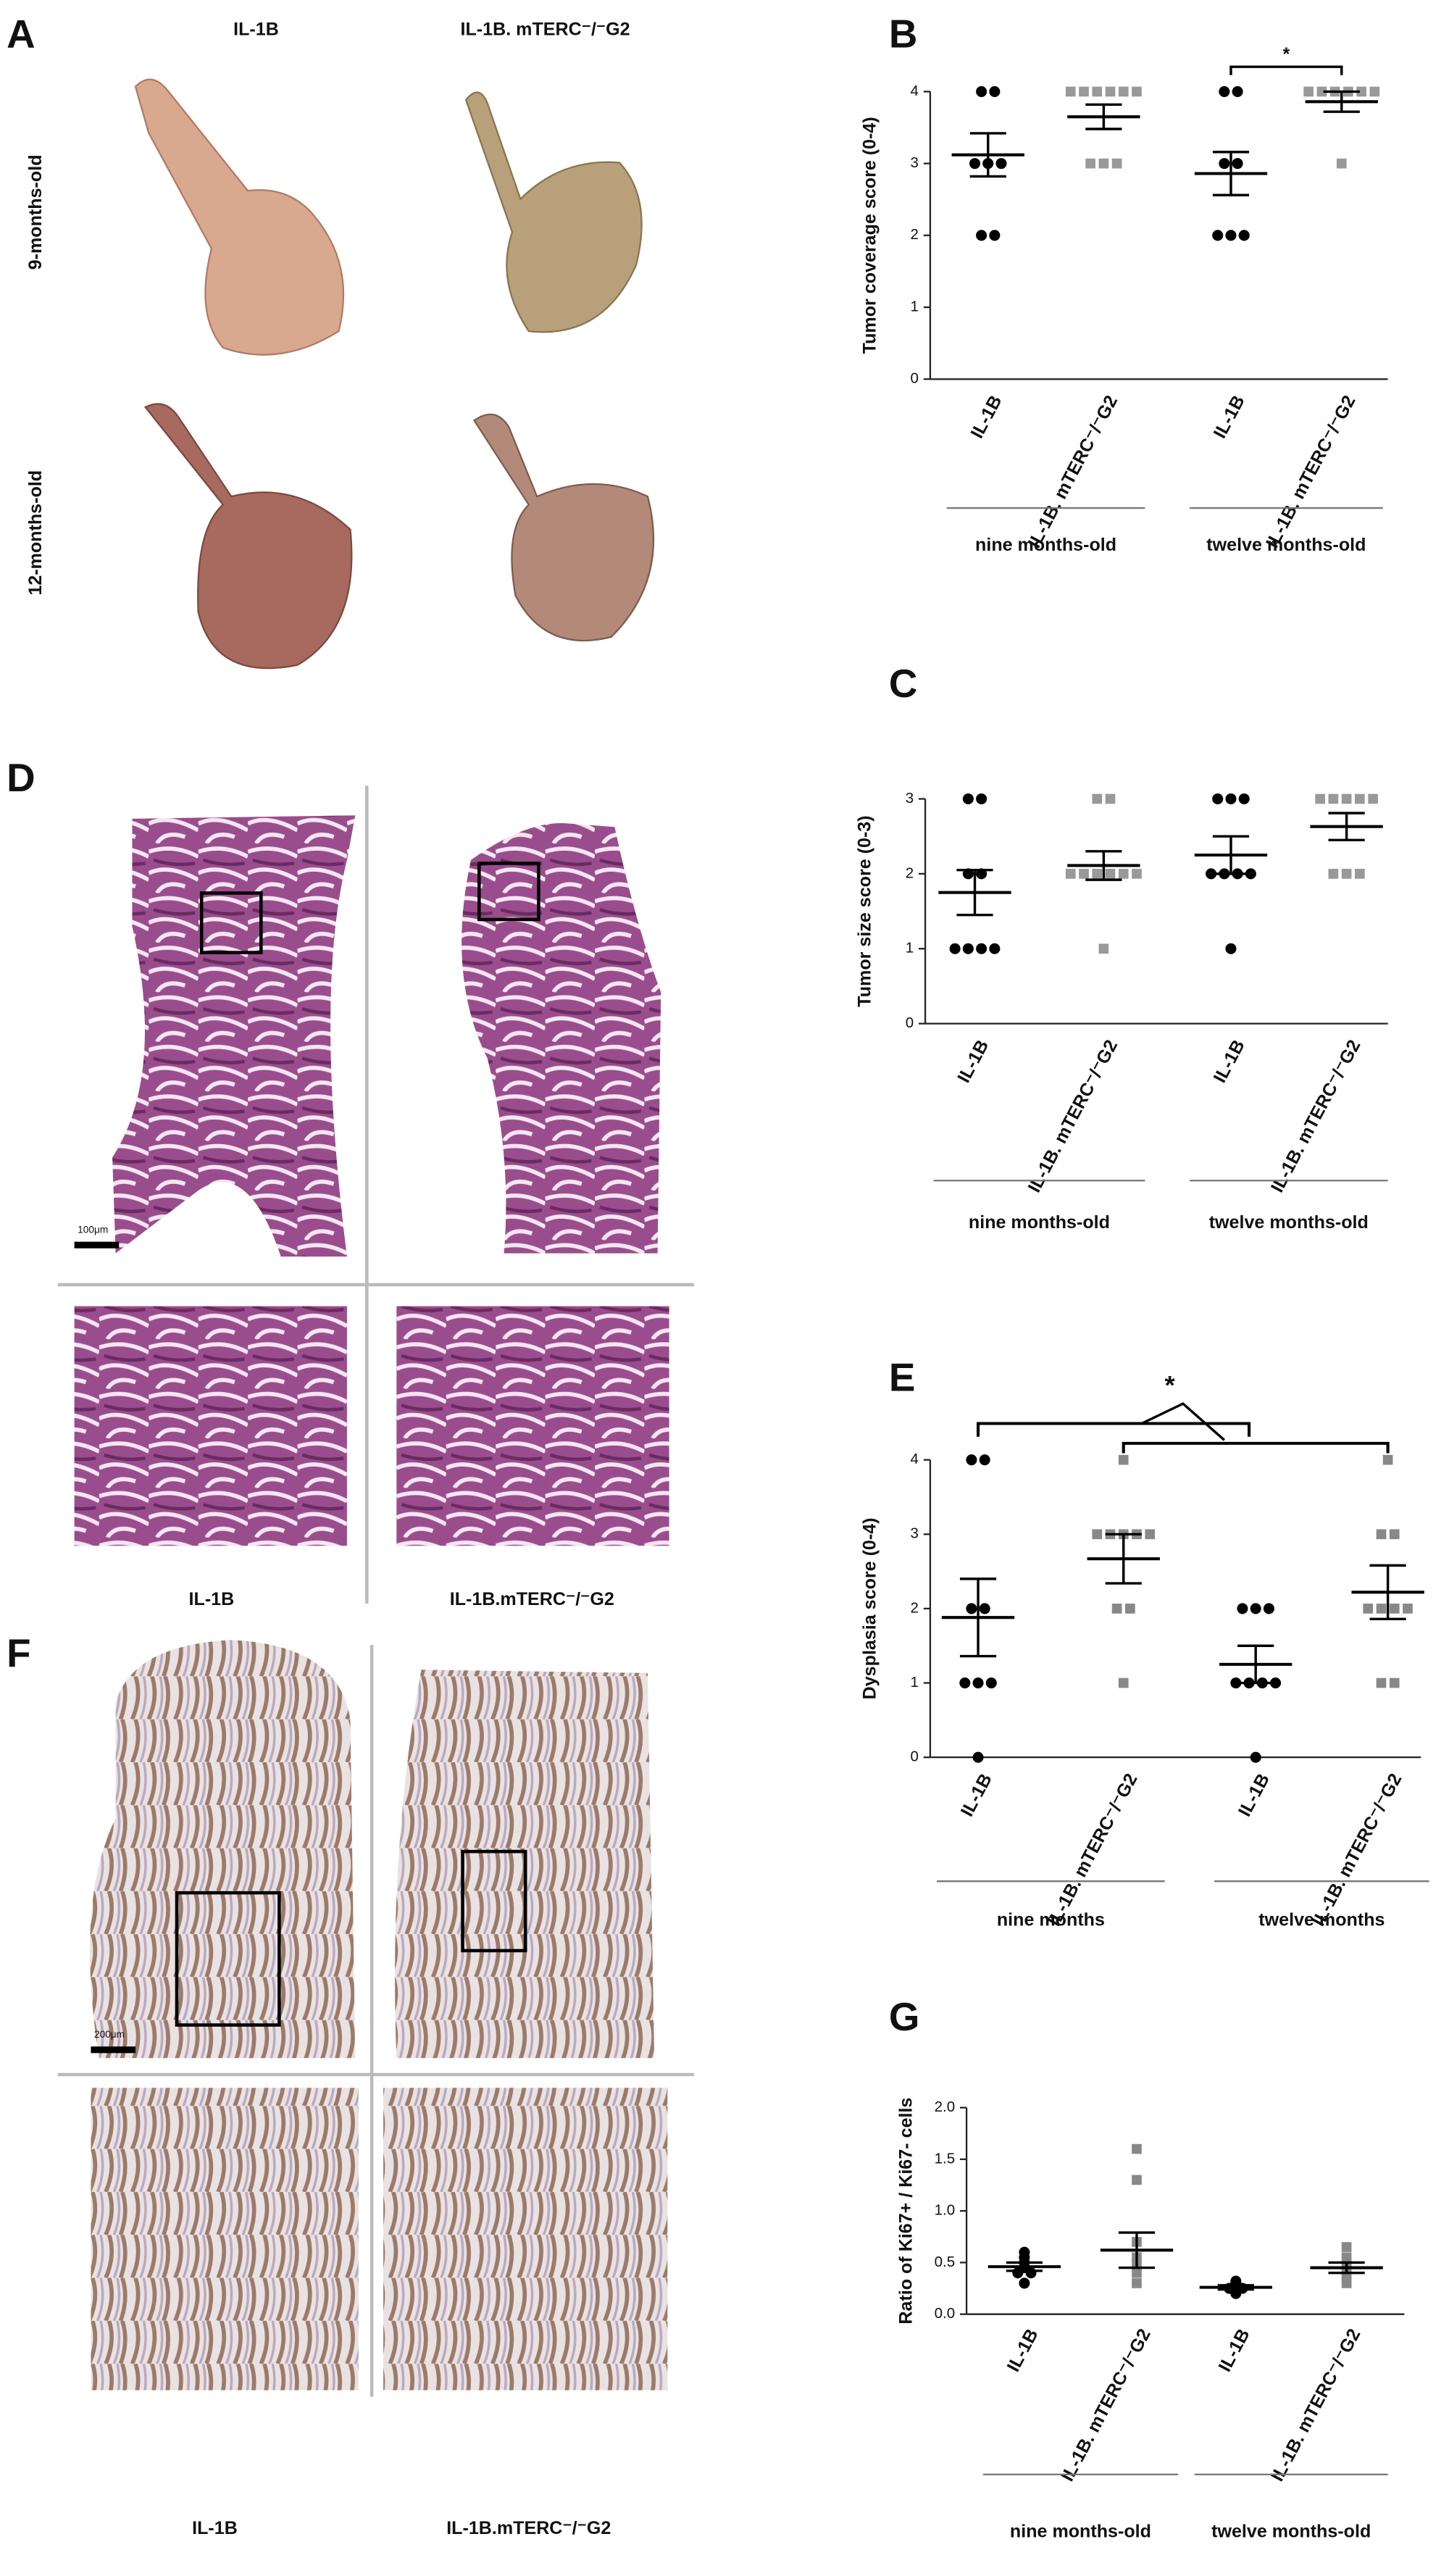  I want to click on y-axis-label: Dysplasia score (0-4), so click(869, 1608).